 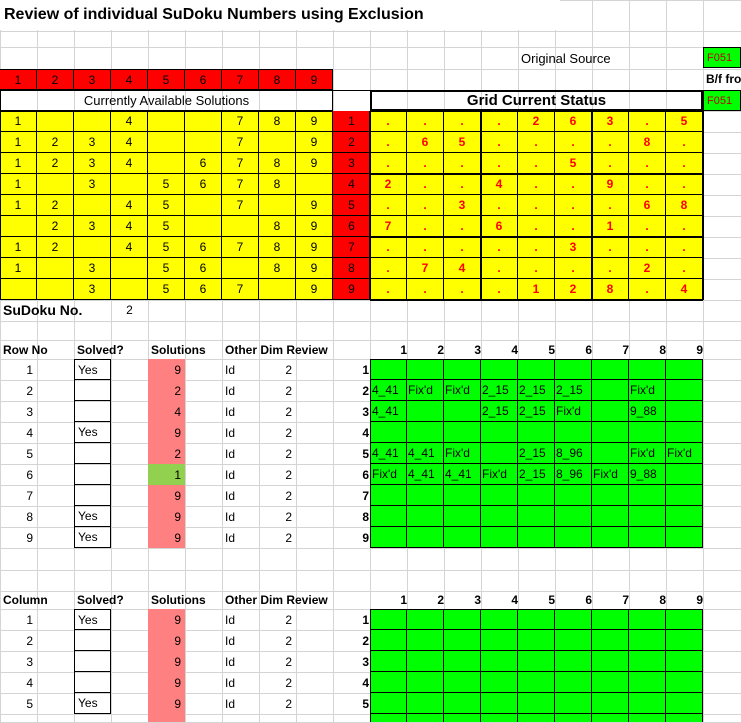 I want to click on grid-cell: 7, so click(x=425, y=268).